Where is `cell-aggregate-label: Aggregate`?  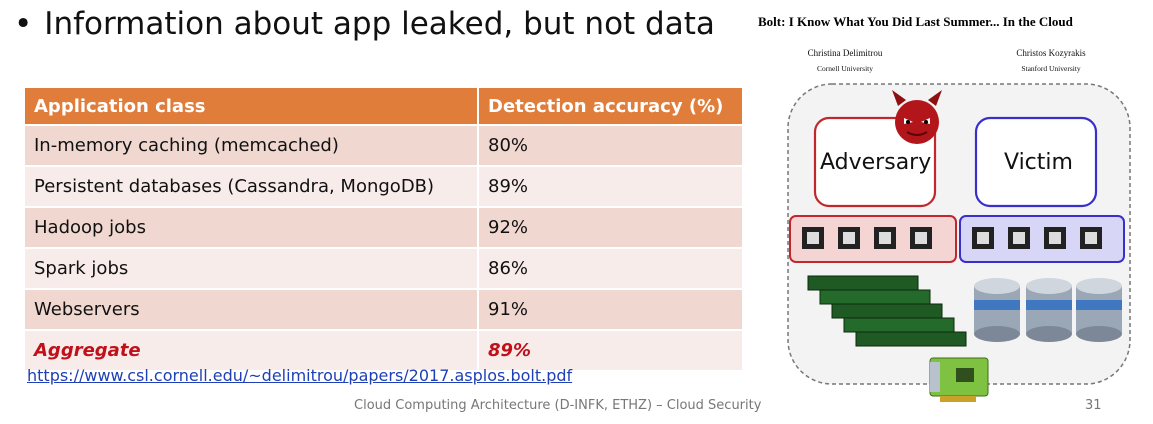 cell-aggregate-label: Aggregate is located at coordinates (251, 349).